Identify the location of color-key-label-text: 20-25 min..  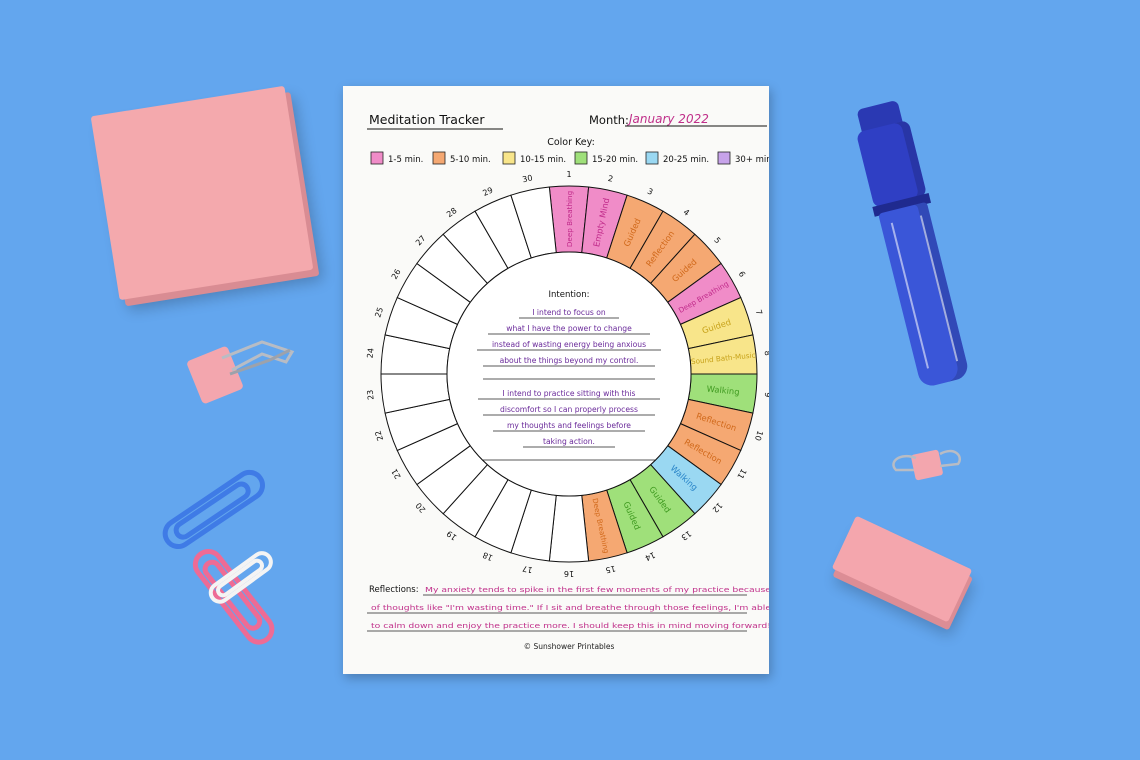
(686, 160).